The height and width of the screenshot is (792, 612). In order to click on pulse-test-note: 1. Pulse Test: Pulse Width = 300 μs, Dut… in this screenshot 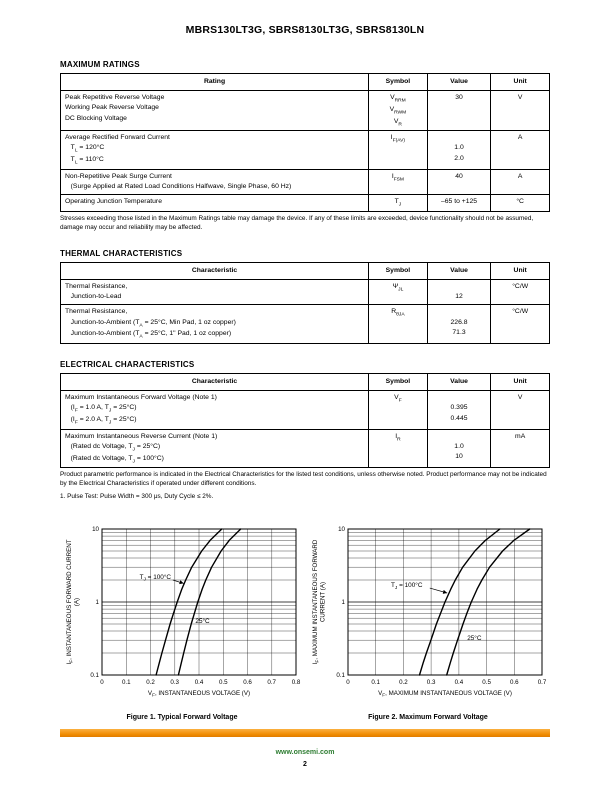, I will do `click(137, 497)`.